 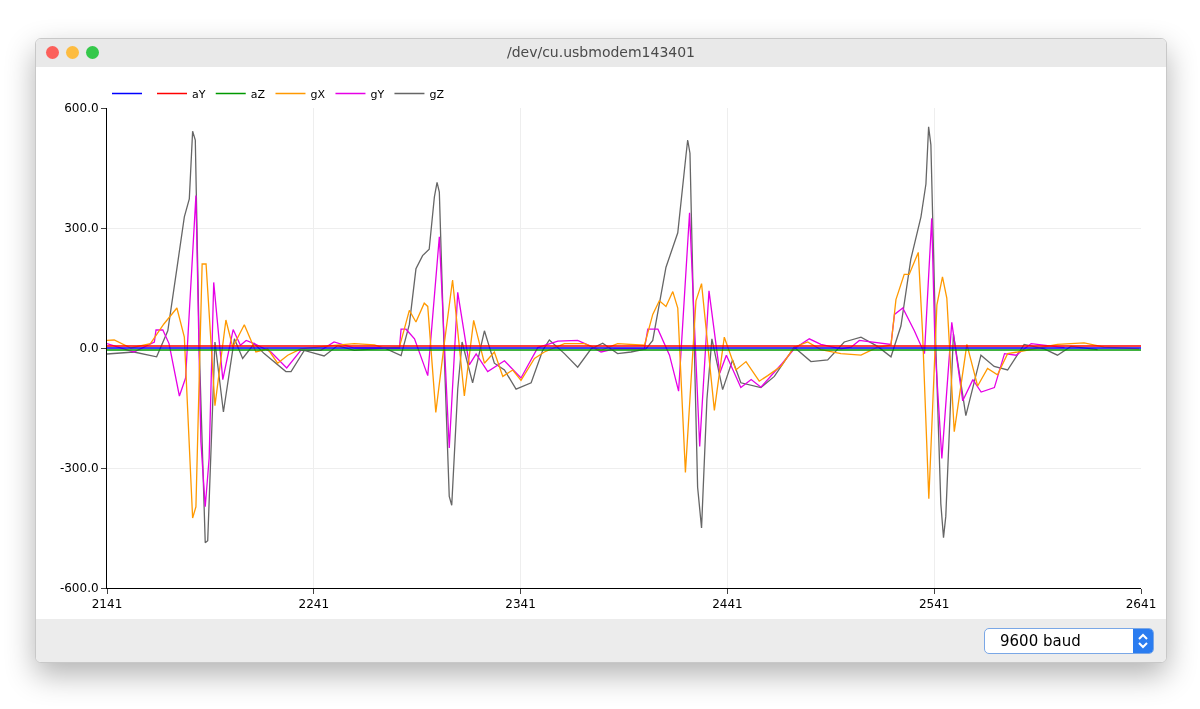 I want to click on x-tick-label: 2141, so click(x=107, y=604).